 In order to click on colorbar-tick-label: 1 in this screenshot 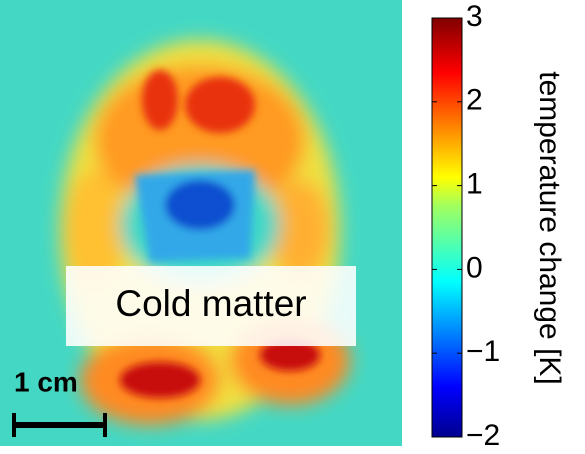, I will do `click(474, 184)`.